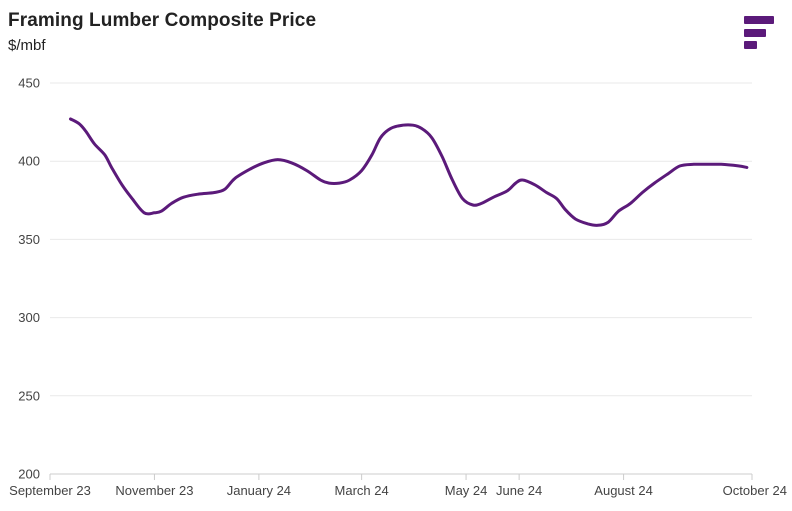  Describe the element at coordinates (466, 490) in the screenshot. I see `x-tick-label: May 24` at that location.